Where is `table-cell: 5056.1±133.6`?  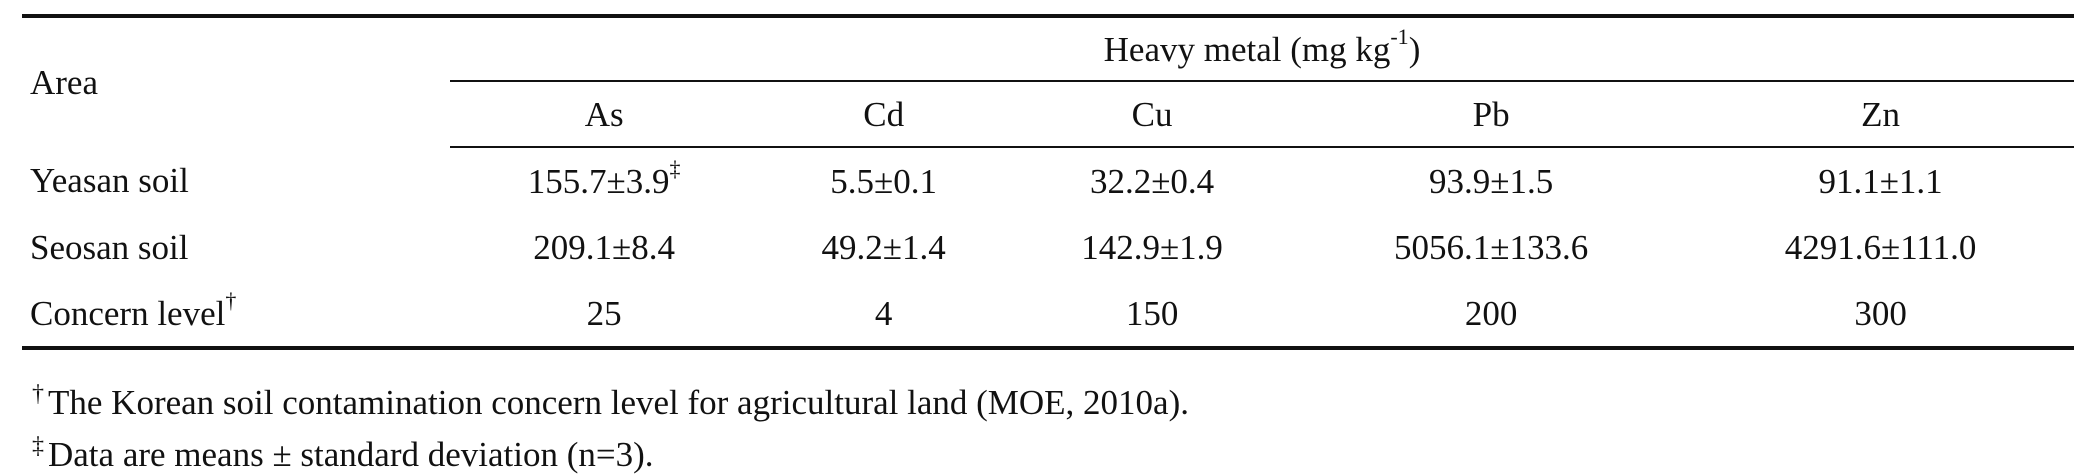 table-cell: 5056.1±133.6 is located at coordinates (1491, 247).